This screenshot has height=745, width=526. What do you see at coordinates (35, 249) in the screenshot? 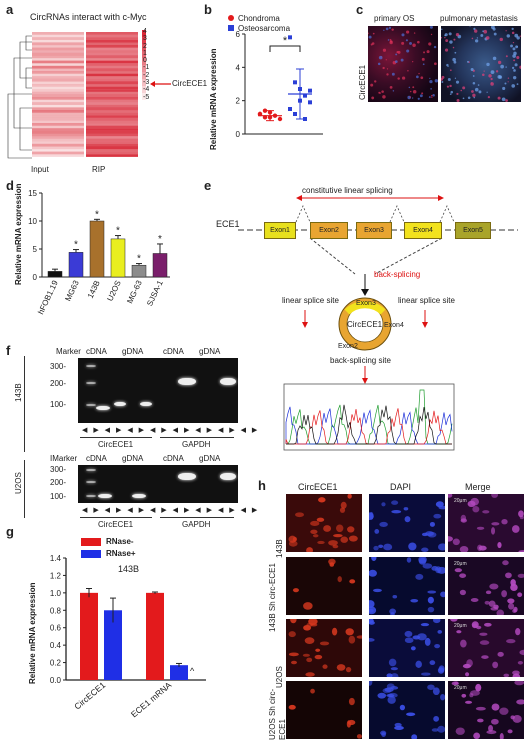
I see `chart-d-y-tick-label: 5` at bounding box center [35, 249].